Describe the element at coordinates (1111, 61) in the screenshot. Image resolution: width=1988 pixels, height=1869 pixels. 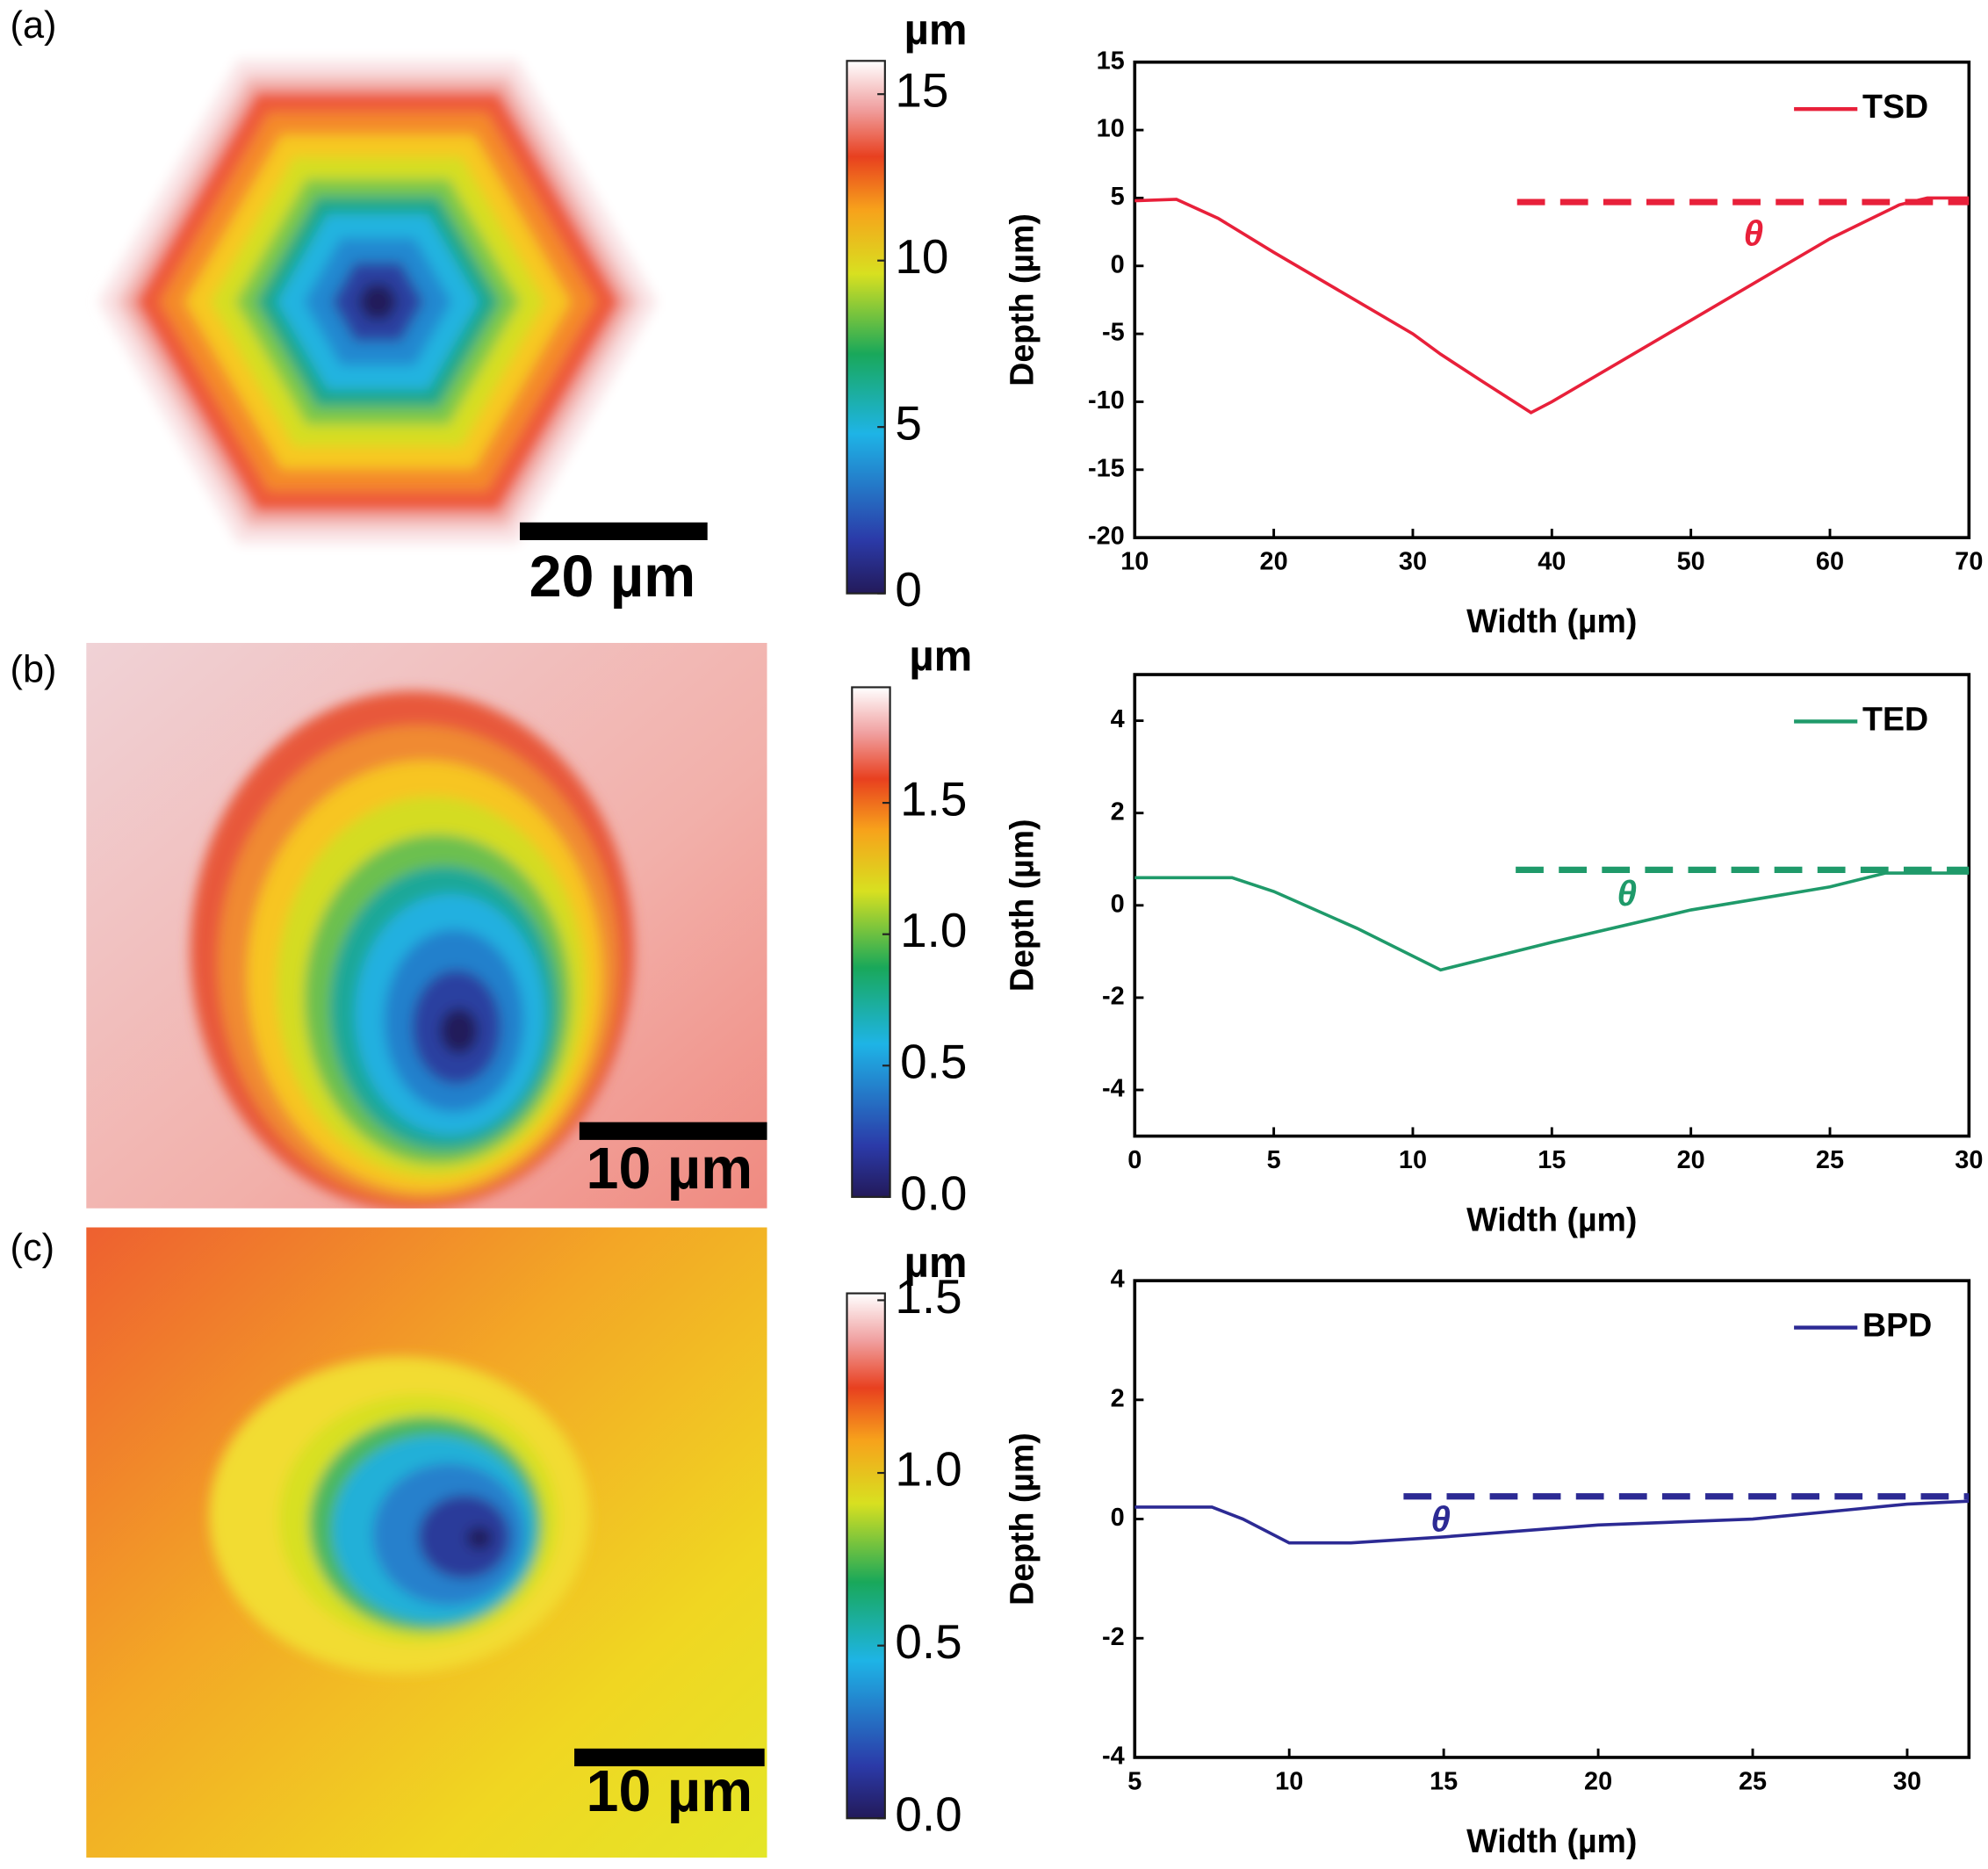
I see `y-tick-label: 15` at that location.